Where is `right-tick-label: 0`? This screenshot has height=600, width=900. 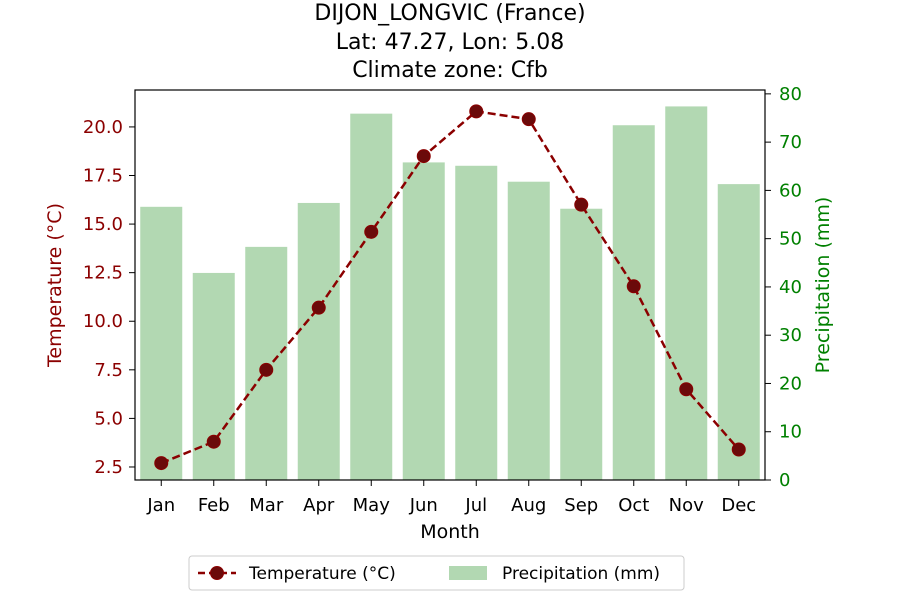
right-tick-label: 0 is located at coordinates (784, 480).